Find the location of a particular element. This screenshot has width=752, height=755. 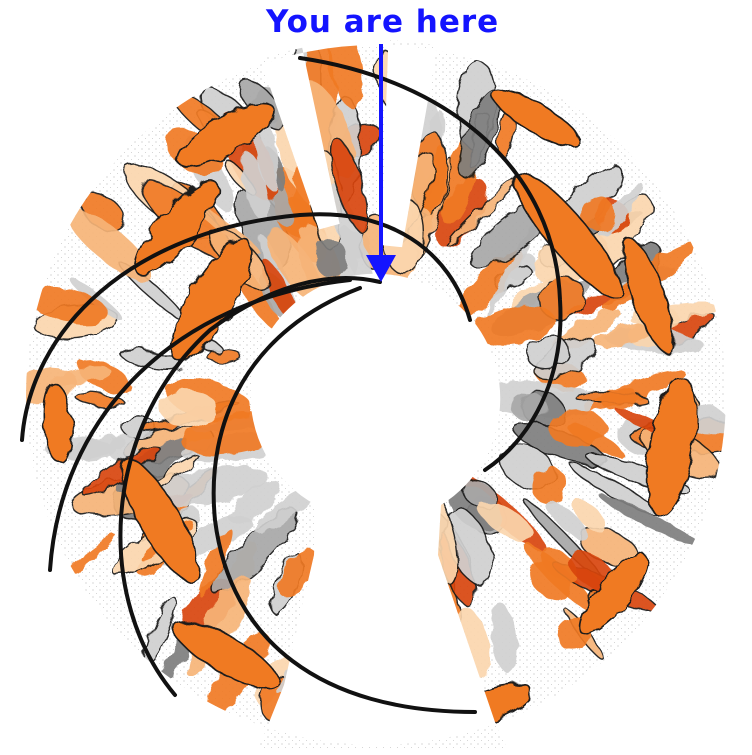

you-are-here-arrow is located at coordinates (381, 163).